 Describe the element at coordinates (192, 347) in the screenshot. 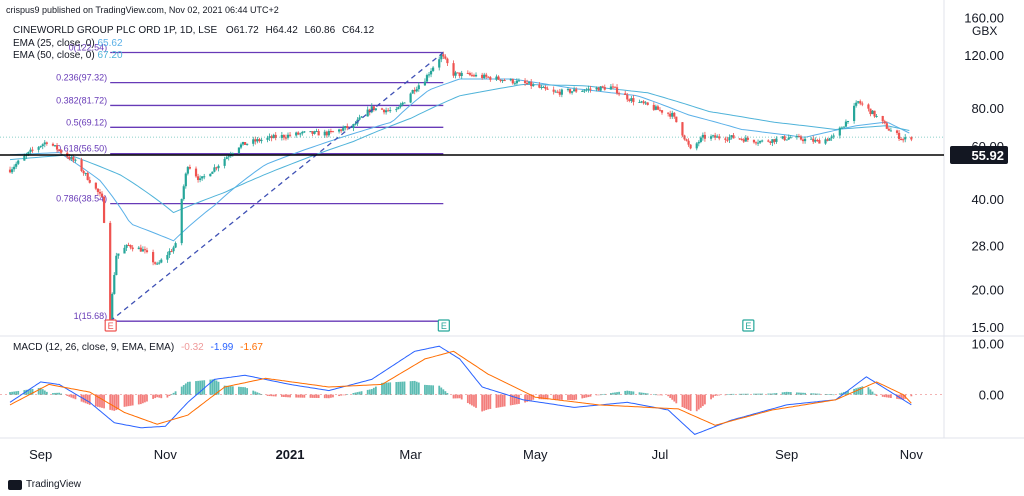

I see `macd-hist-value: -0.32` at that location.